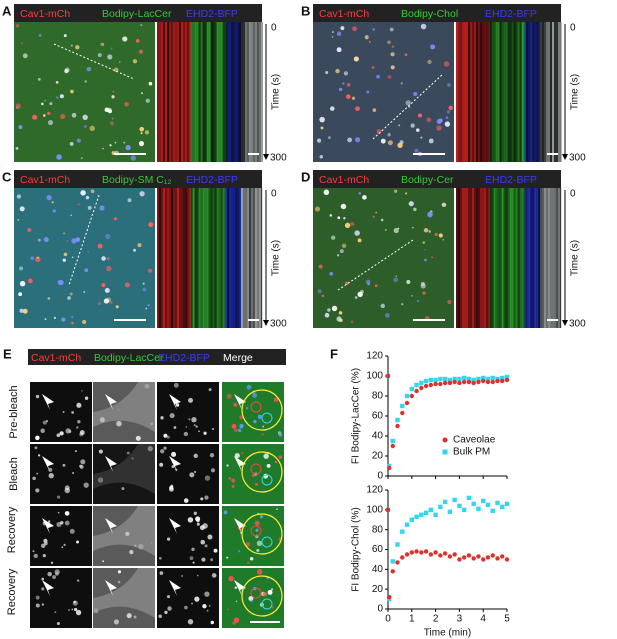 The image size is (617, 639). I want to click on arrowhead, so click(111, 588).